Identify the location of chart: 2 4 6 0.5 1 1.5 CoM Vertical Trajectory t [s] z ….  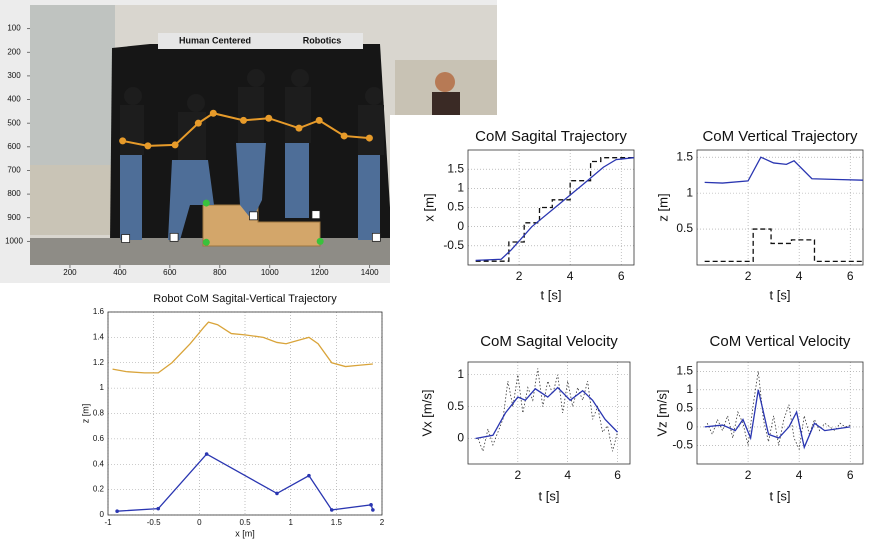
(759, 215).